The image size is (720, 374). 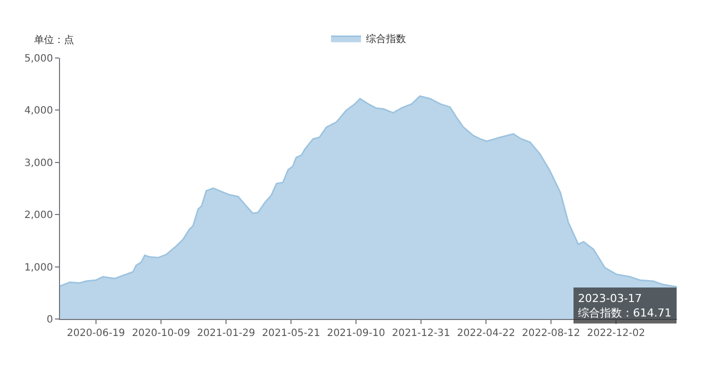 I want to click on x-tick-label: 2020-10-09, so click(x=161, y=333).